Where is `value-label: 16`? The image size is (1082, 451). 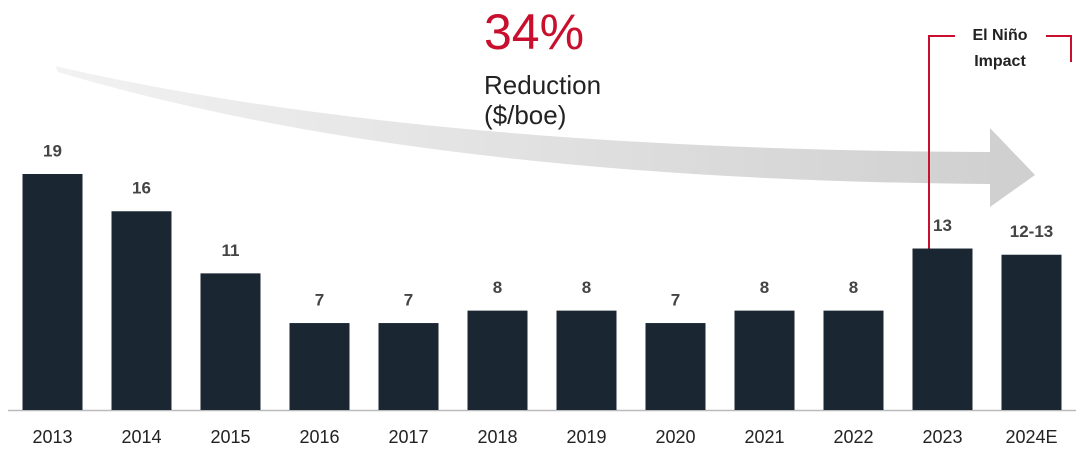 value-label: 16 is located at coordinates (141, 188).